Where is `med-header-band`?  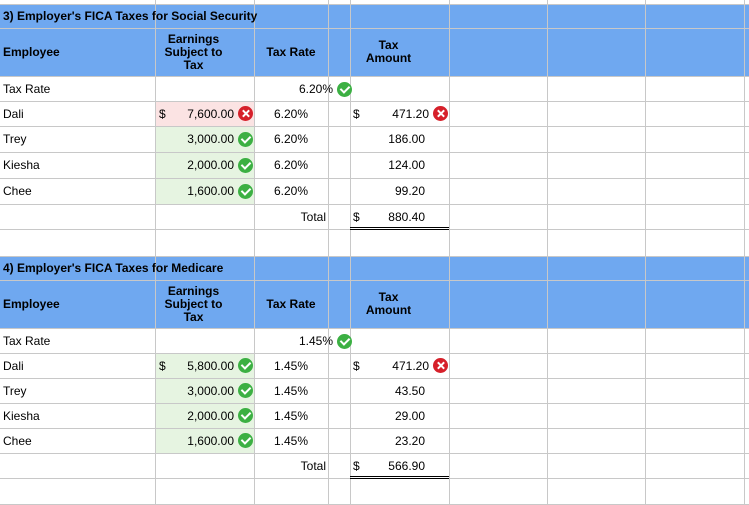
med-header-band is located at coordinates (374, 304).